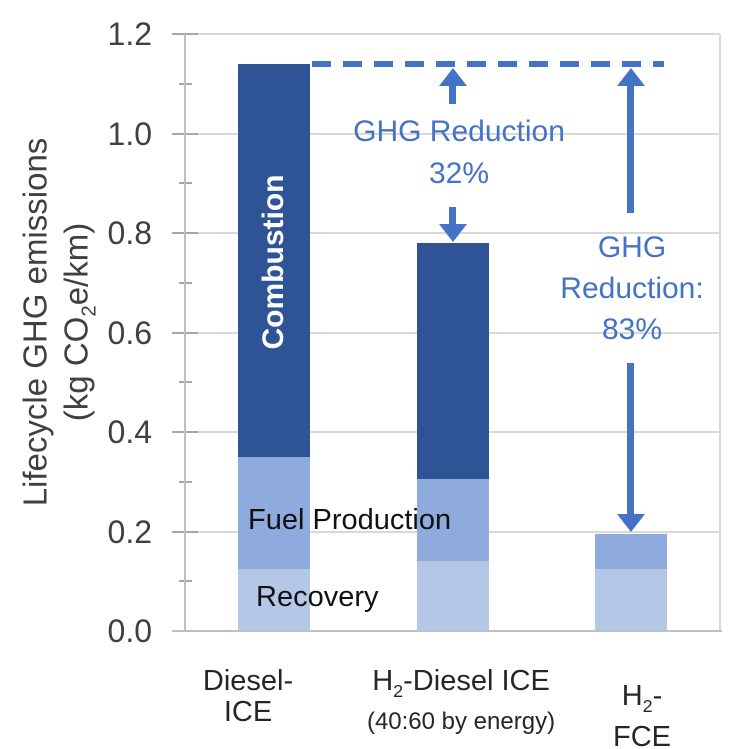  What do you see at coordinates (129, 34) in the screenshot?
I see `y-tick-label: 1.2` at bounding box center [129, 34].